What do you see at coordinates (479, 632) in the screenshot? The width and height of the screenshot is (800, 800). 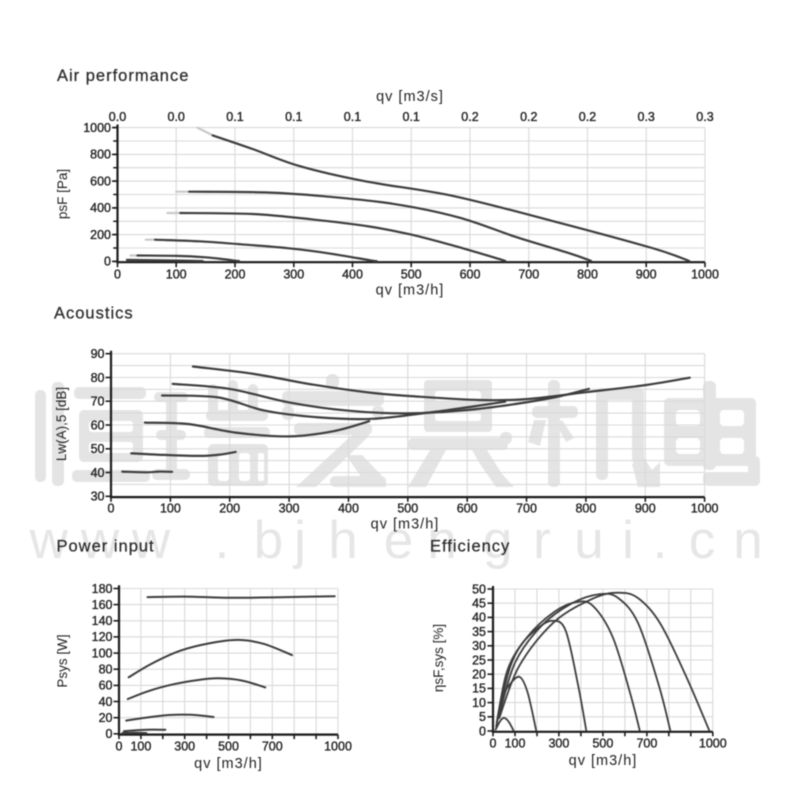 I see `svg-text: 35` at bounding box center [479, 632].